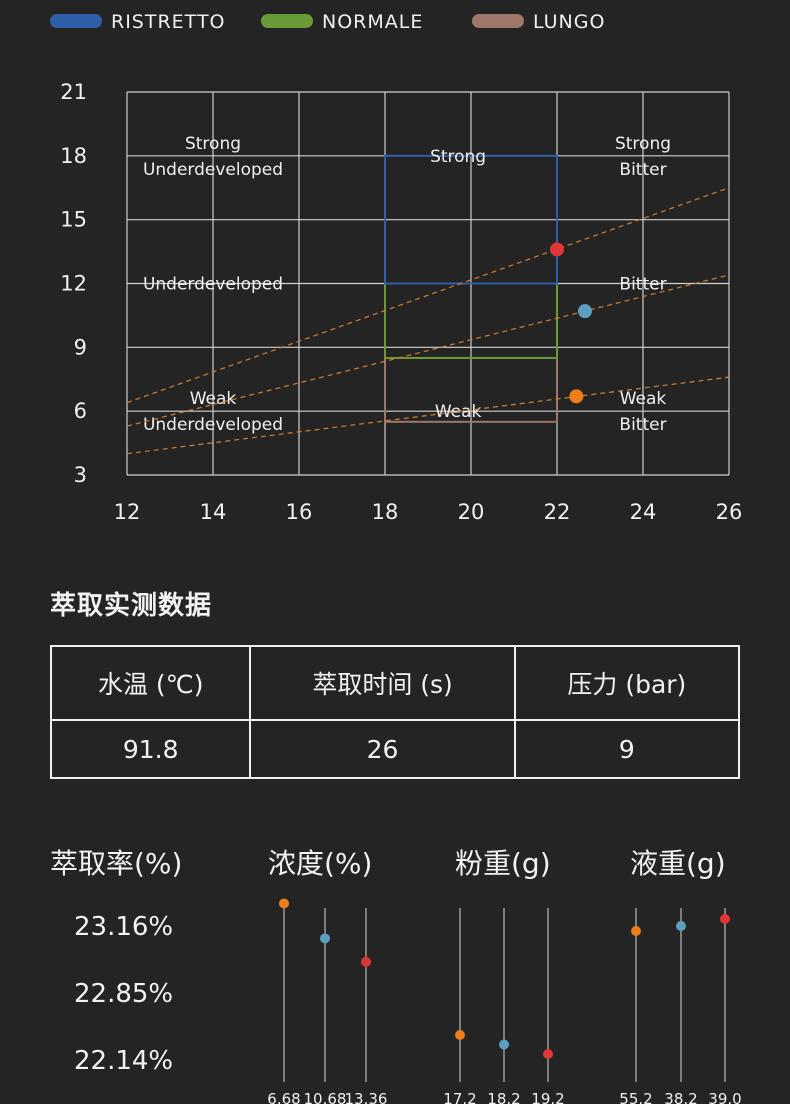  What do you see at coordinates (557, 512) in the screenshot?
I see `x-tick-label: 22` at bounding box center [557, 512].